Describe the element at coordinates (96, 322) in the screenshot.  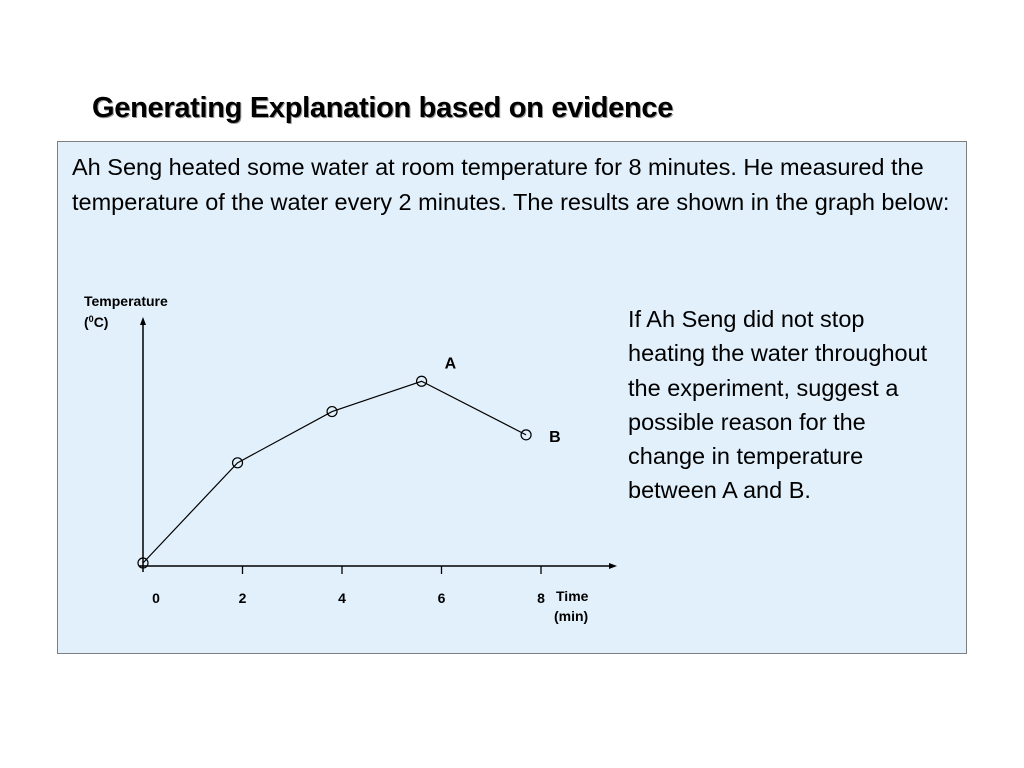
I see `y-axis-unit: (0C)` at that location.